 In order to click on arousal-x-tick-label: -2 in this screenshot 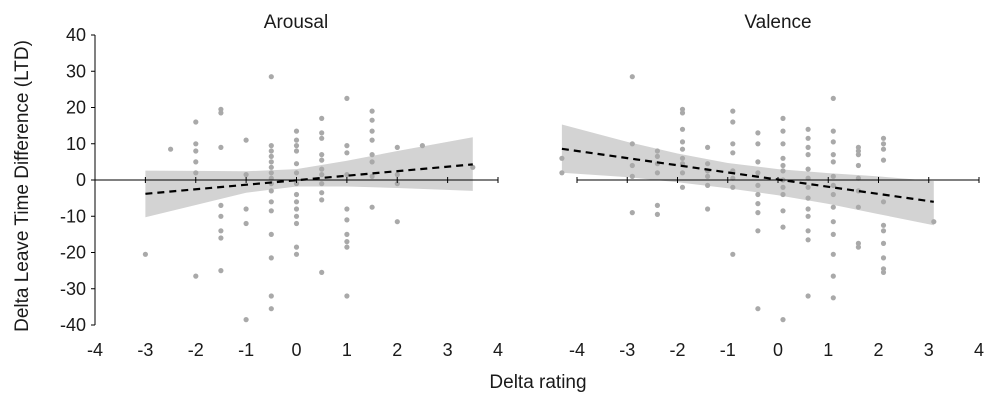, I will do `click(196, 350)`.